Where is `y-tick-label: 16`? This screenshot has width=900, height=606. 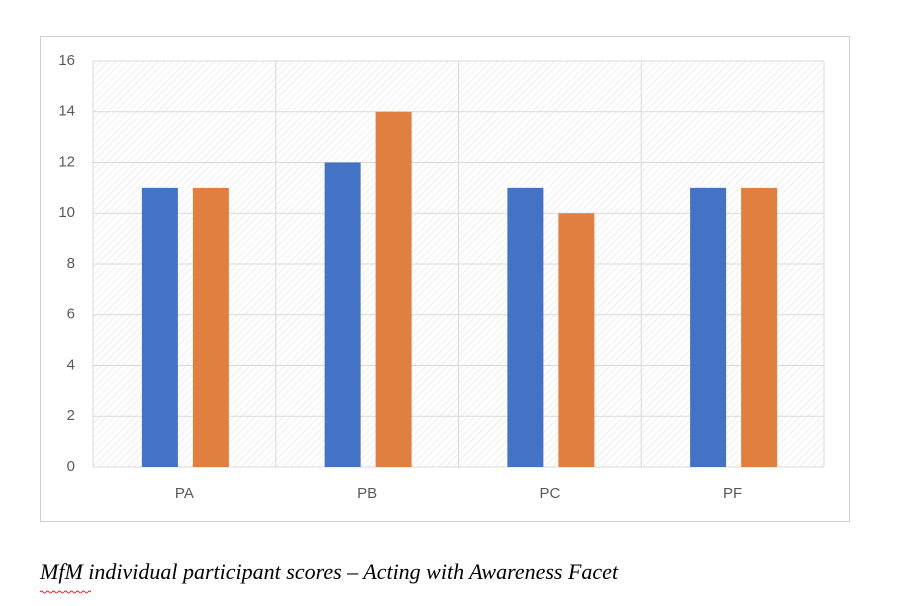 y-tick-label: 16 is located at coordinates (66, 60).